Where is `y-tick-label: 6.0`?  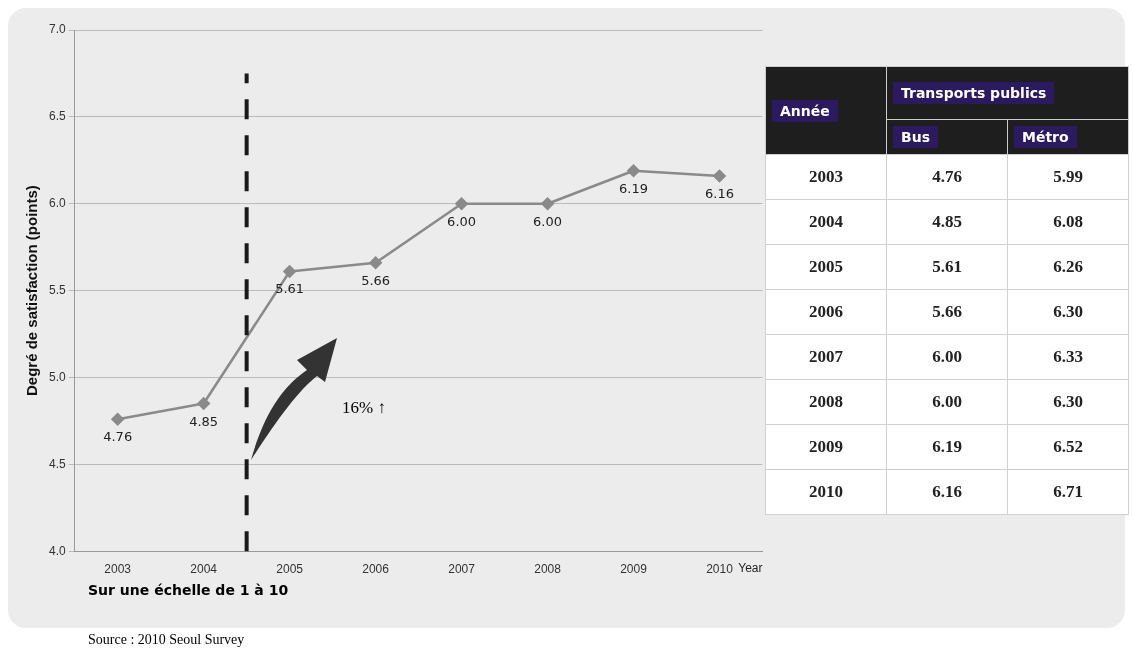
y-tick-label: 6.0 is located at coordinates (57, 203).